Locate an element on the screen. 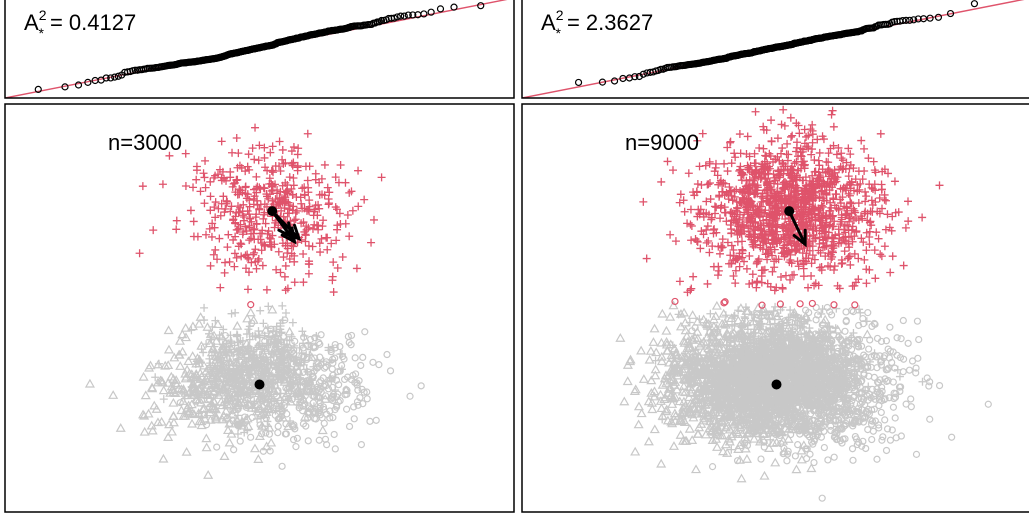 This screenshot has height=514, width=1029. qq-plot-area-right is located at coordinates (773, 49).